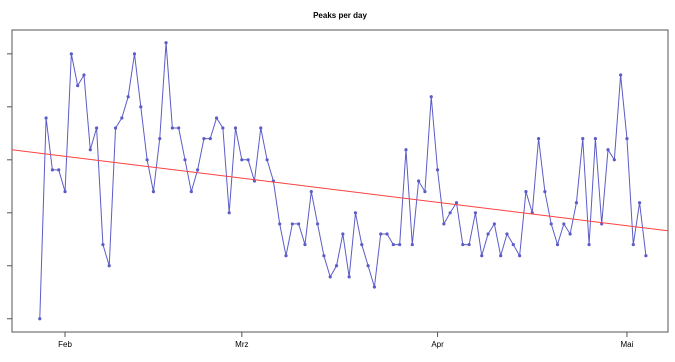 The image size is (675, 362). Describe the element at coordinates (340, 15) in the screenshot. I see `chart-title: Peaks per day` at that location.